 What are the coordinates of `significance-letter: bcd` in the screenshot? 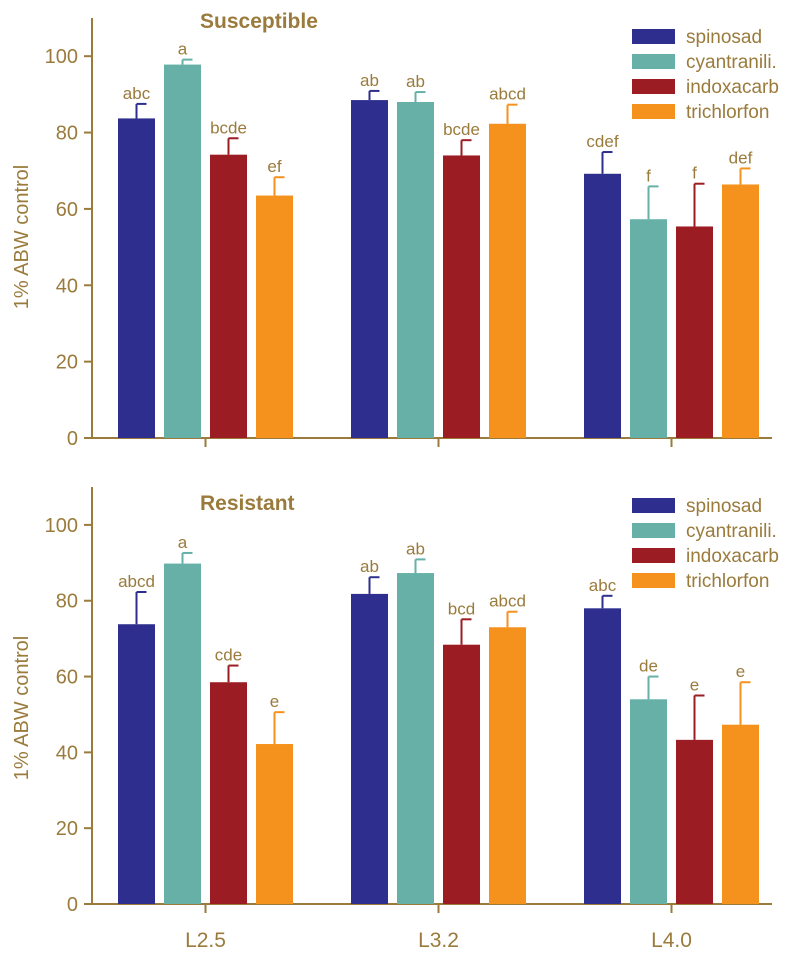 It's located at (461, 608).